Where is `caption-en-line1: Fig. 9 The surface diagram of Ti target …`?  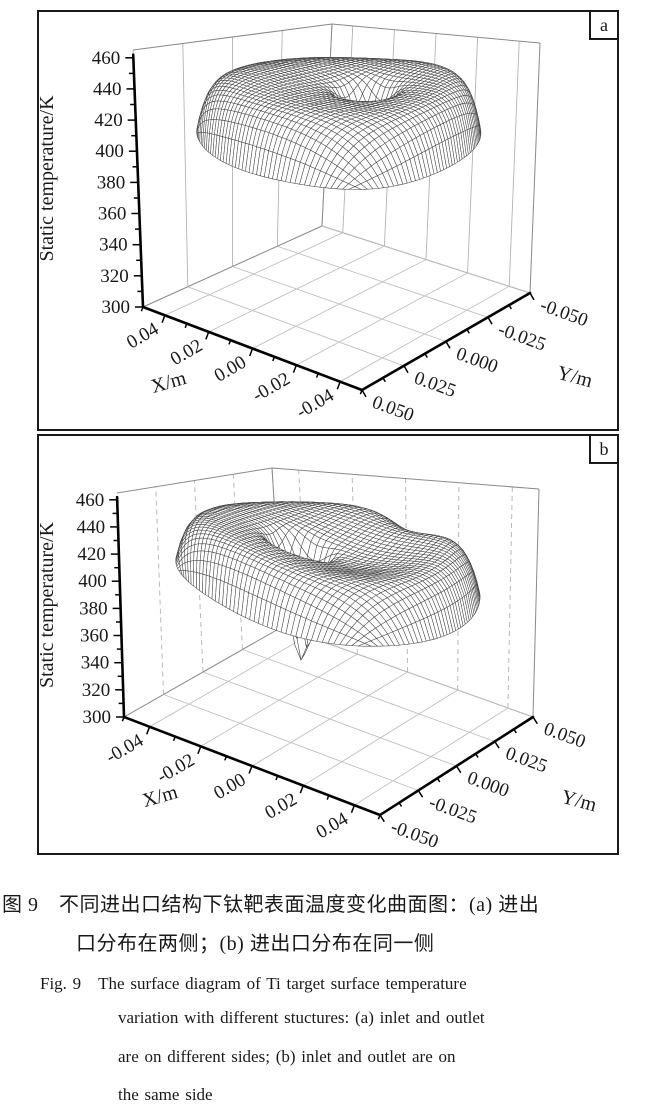 caption-en-line1: Fig. 9 The surface diagram of Ti target … is located at coordinates (253, 983).